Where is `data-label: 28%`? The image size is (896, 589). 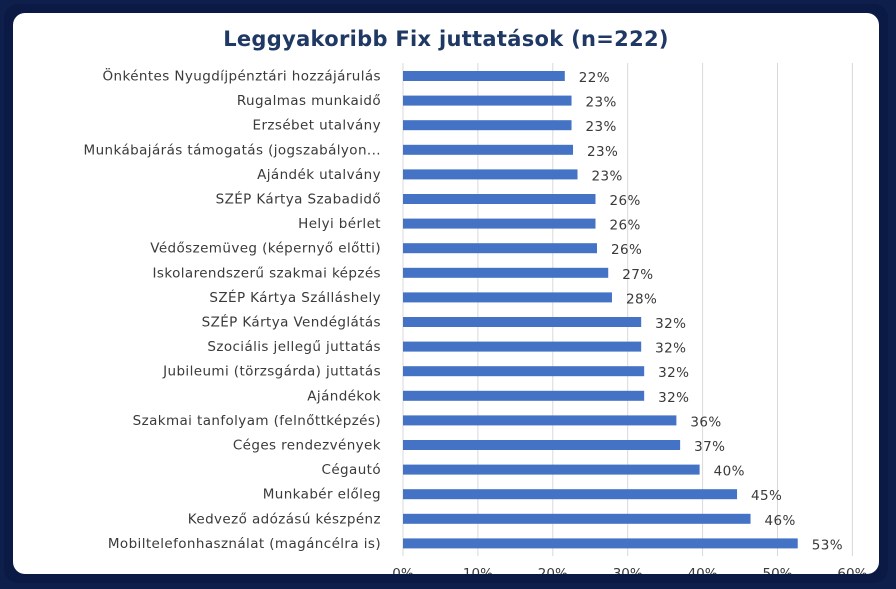 data-label: 28% is located at coordinates (641, 299).